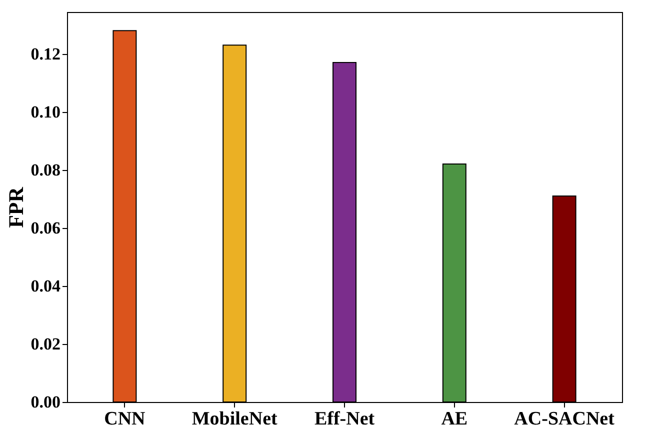 The width and height of the screenshot is (670, 446). Describe the element at coordinates (45, 286) in the screenshot. I see `y-tick-label: 0.04` at that location.